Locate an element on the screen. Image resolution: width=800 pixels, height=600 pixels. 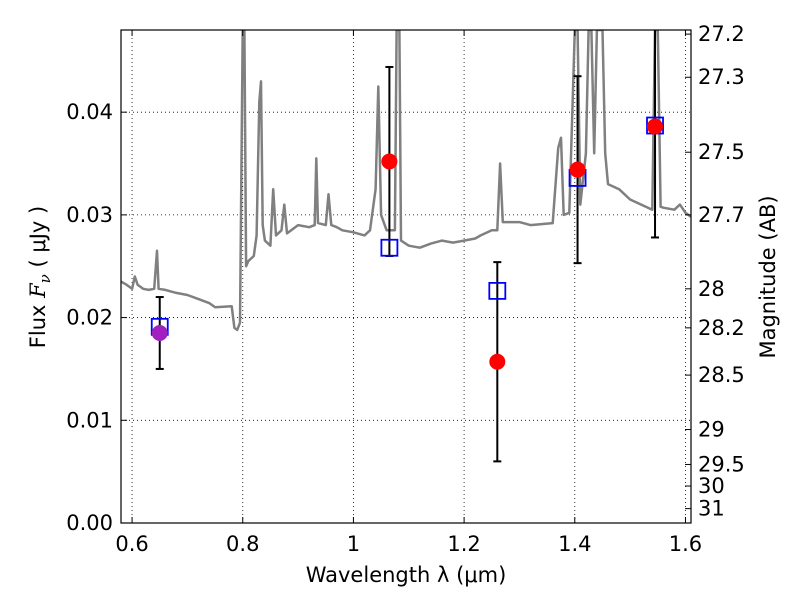
x-tick-label: 0.8 is located at coordinates (242, 544).